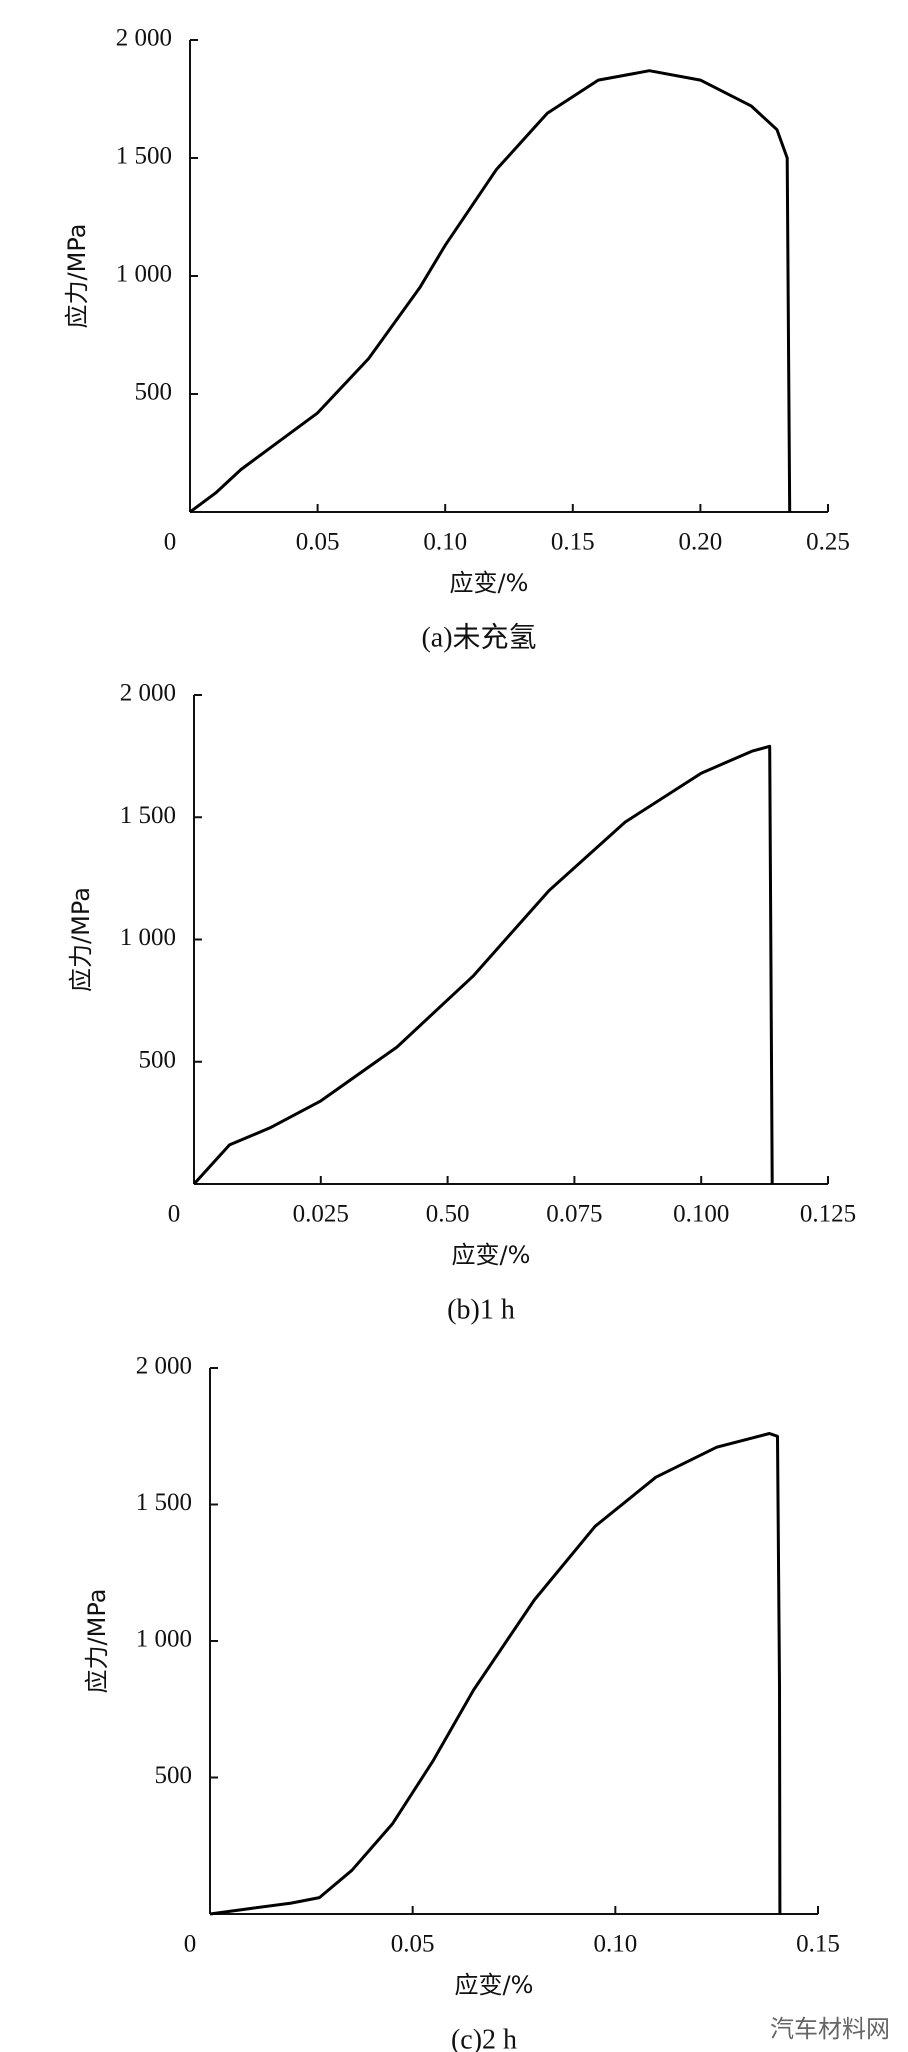 Image resolution: width=908 pixels, height=2052 pixels. Describe the element at coordinates (701, 1214) in the screenshot. I see `x-tick-label: 0.100` at that location.